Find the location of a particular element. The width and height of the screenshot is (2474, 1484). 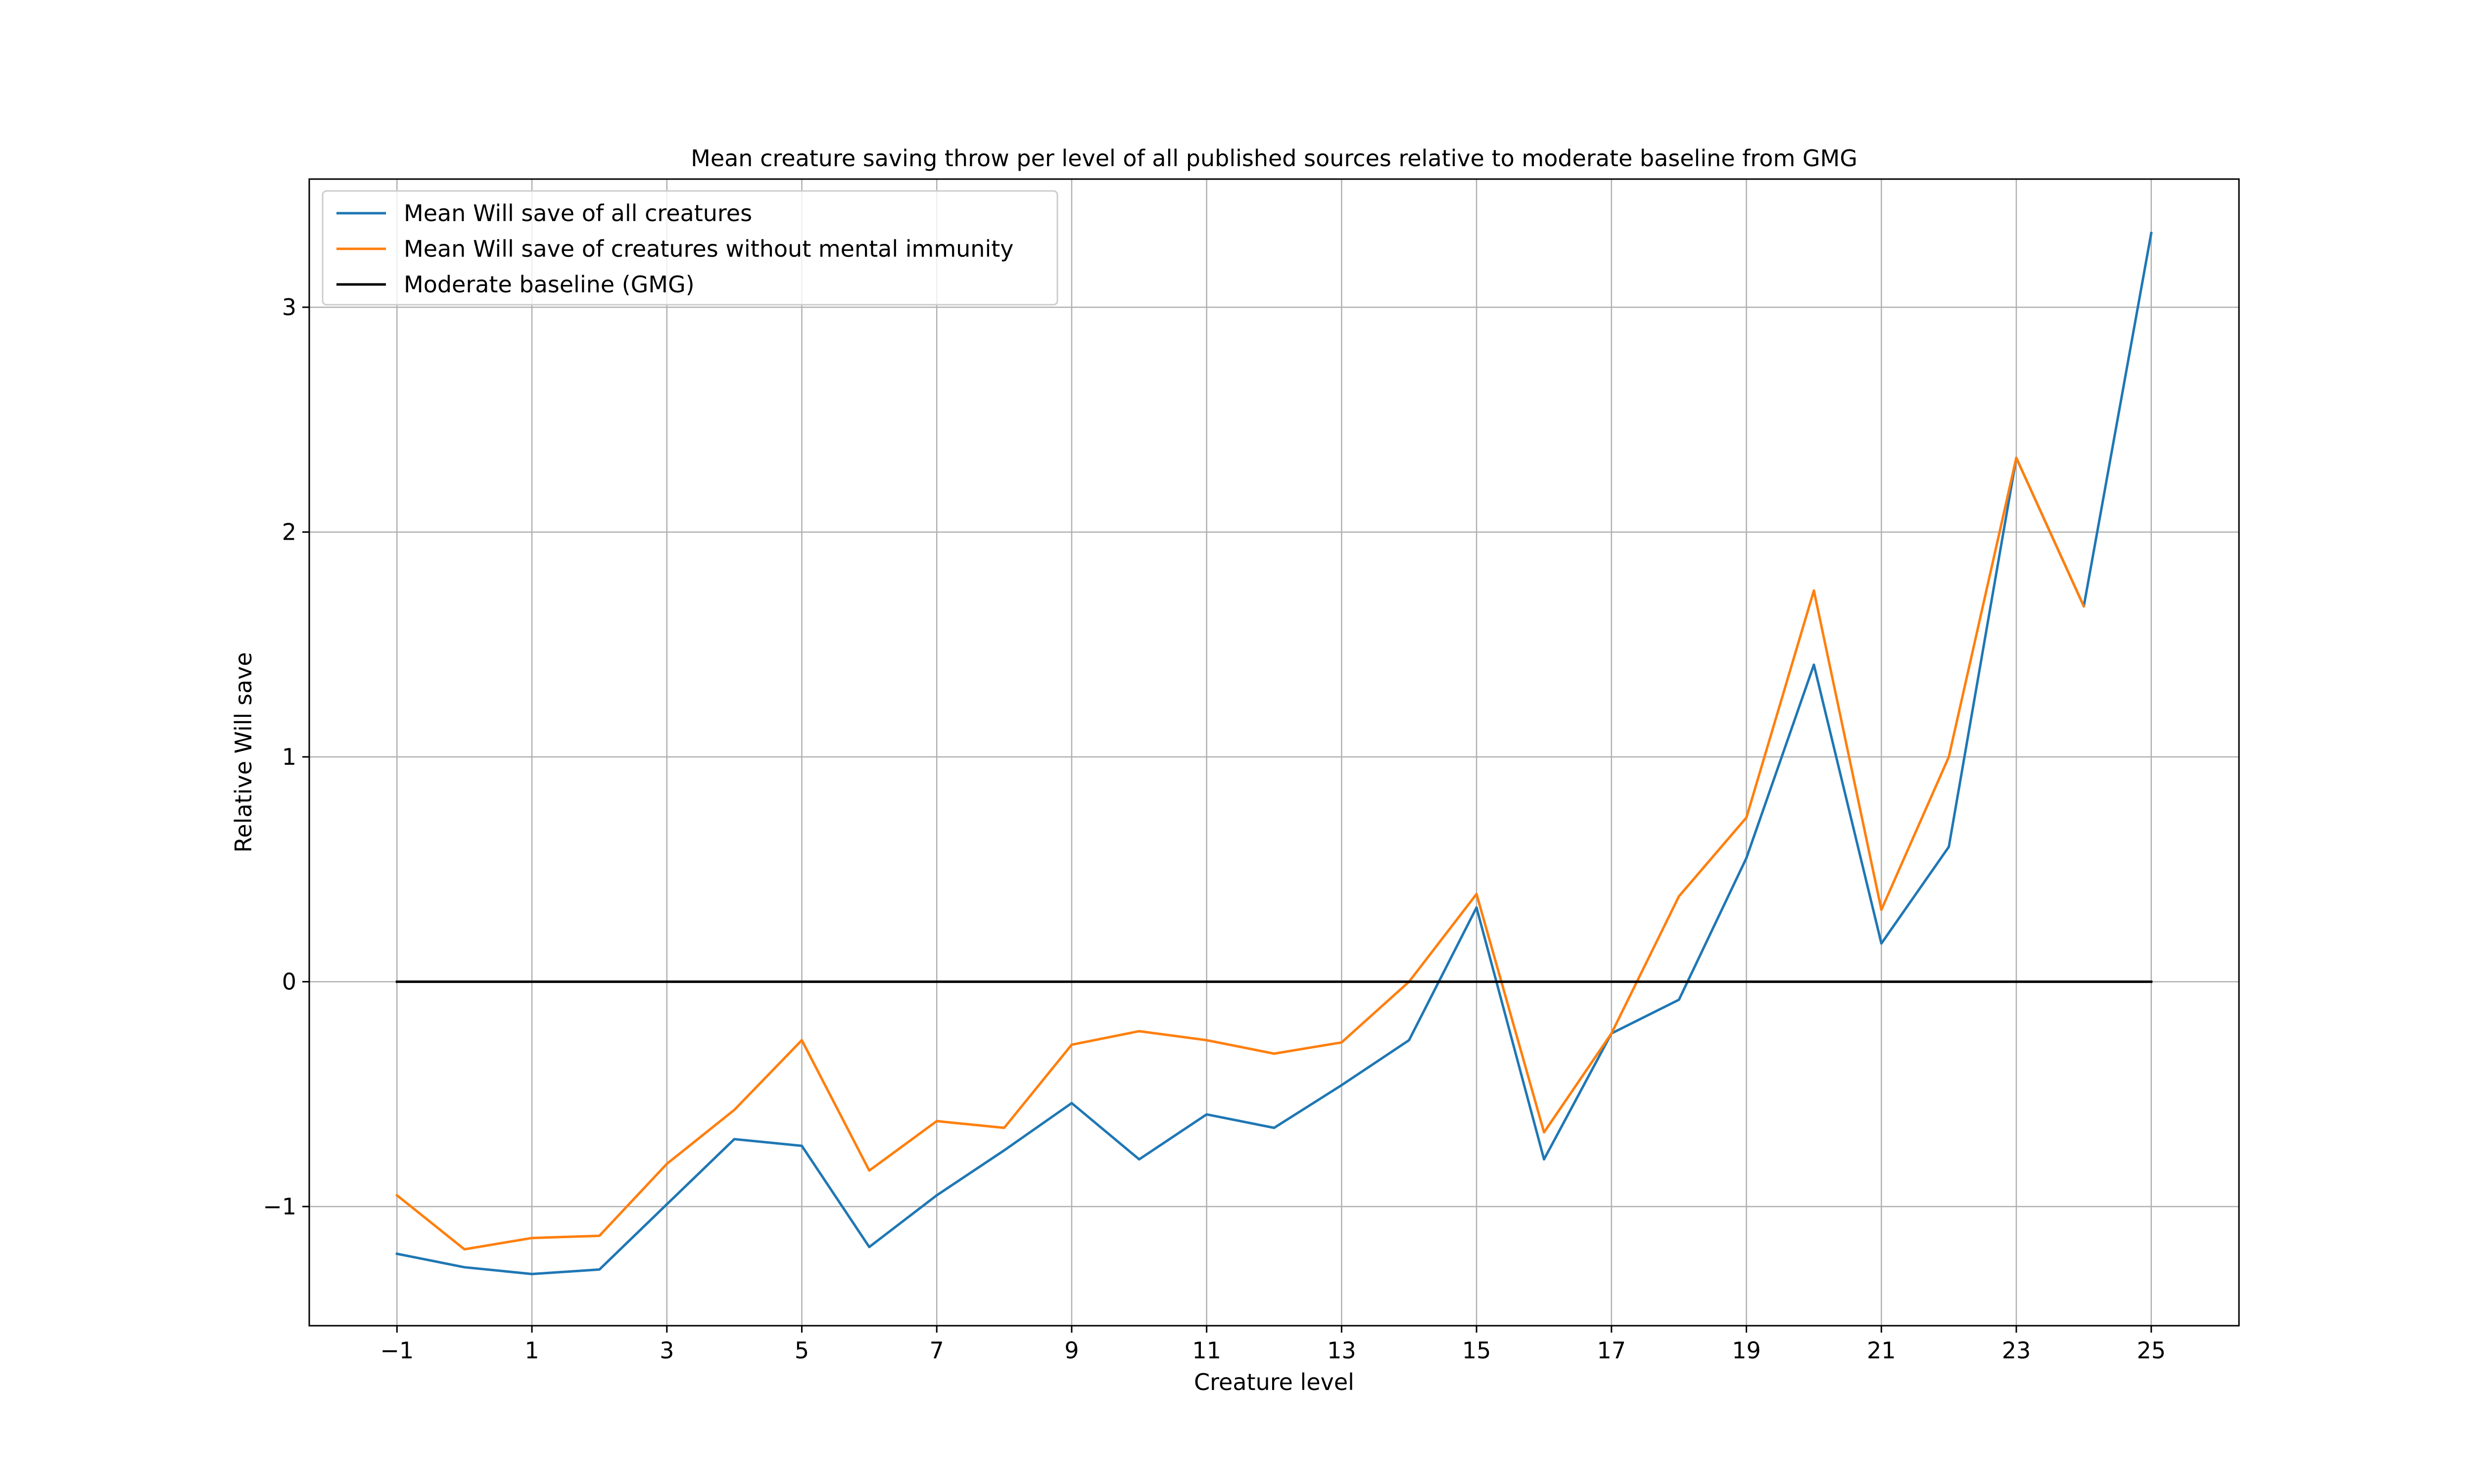

legend-label: Moderate baseline (GMG) is located at coordinates (549, 284).